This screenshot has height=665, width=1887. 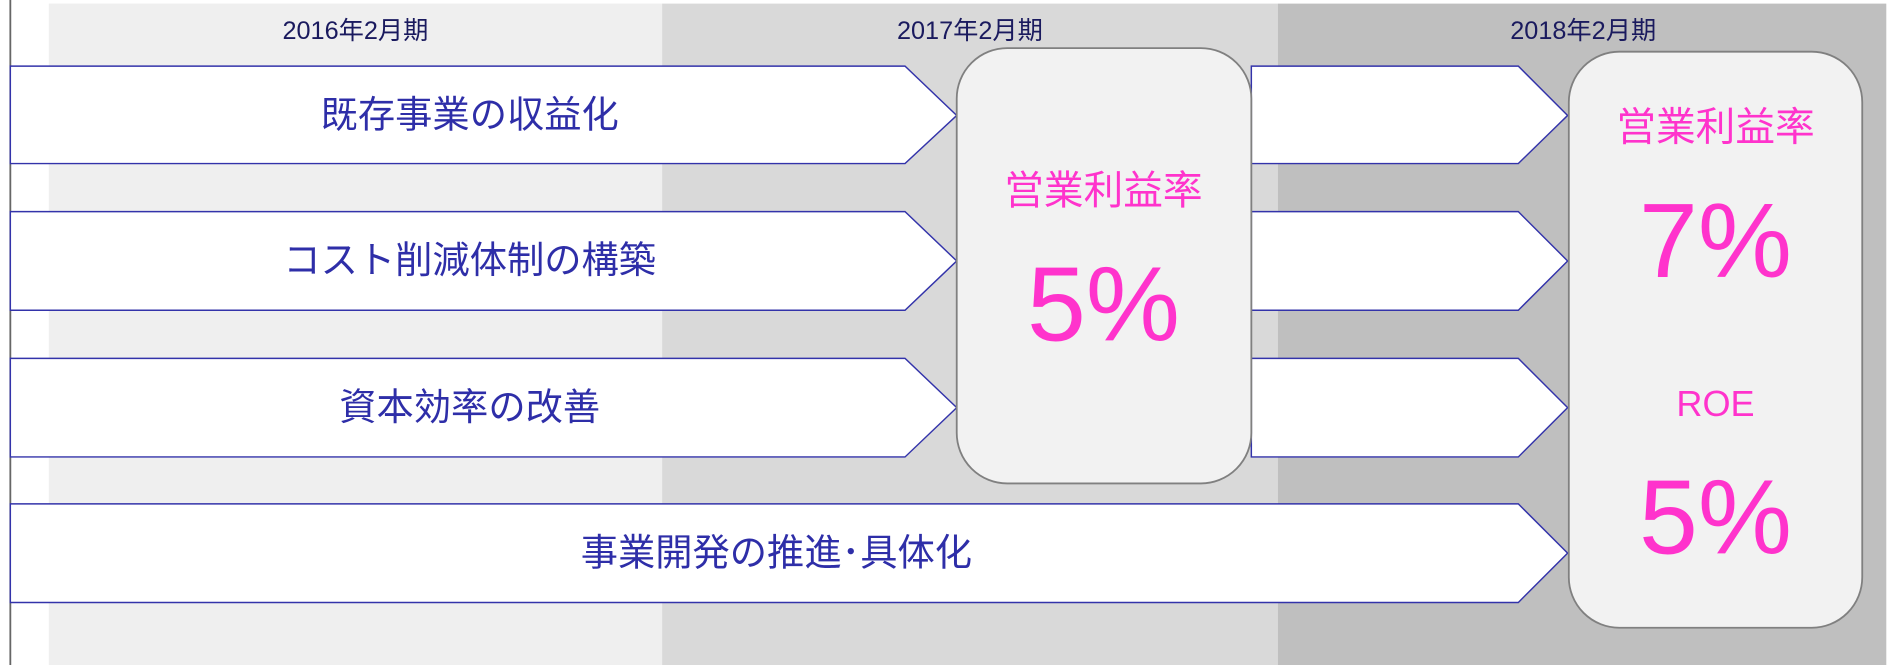 What do you see at coordinates (469, 407) in the screenshot?
I see `initiative-label: 資本効率の改善` at bounding box center [469, 407].